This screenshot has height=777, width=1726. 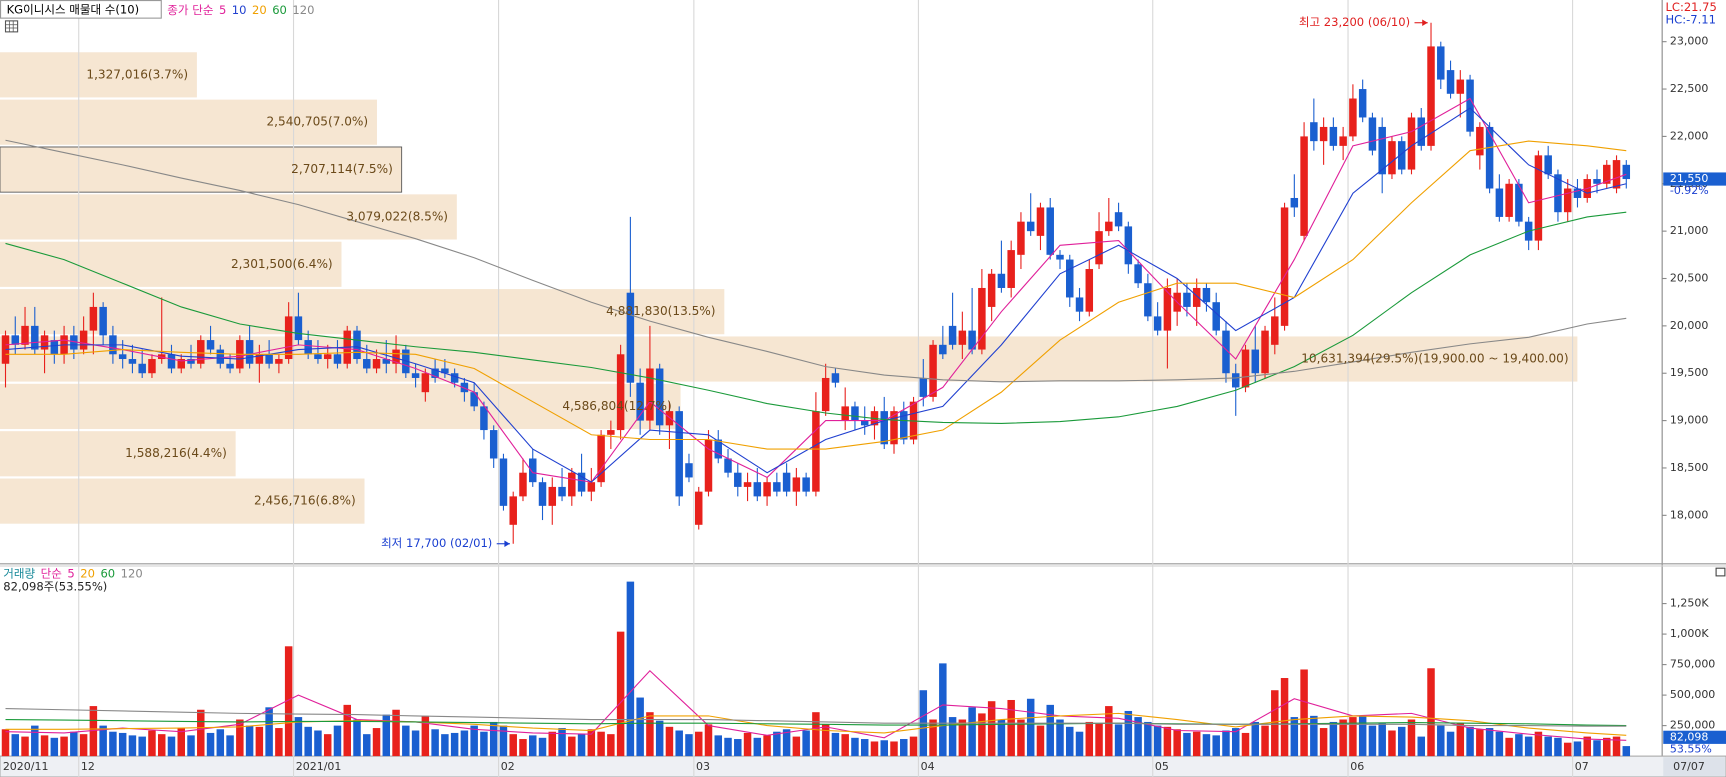 What do you see at coordinates (1689, 41) in the screenshot?
I see `y-tick-label: 23,000` at bounding box center [1689, 41].